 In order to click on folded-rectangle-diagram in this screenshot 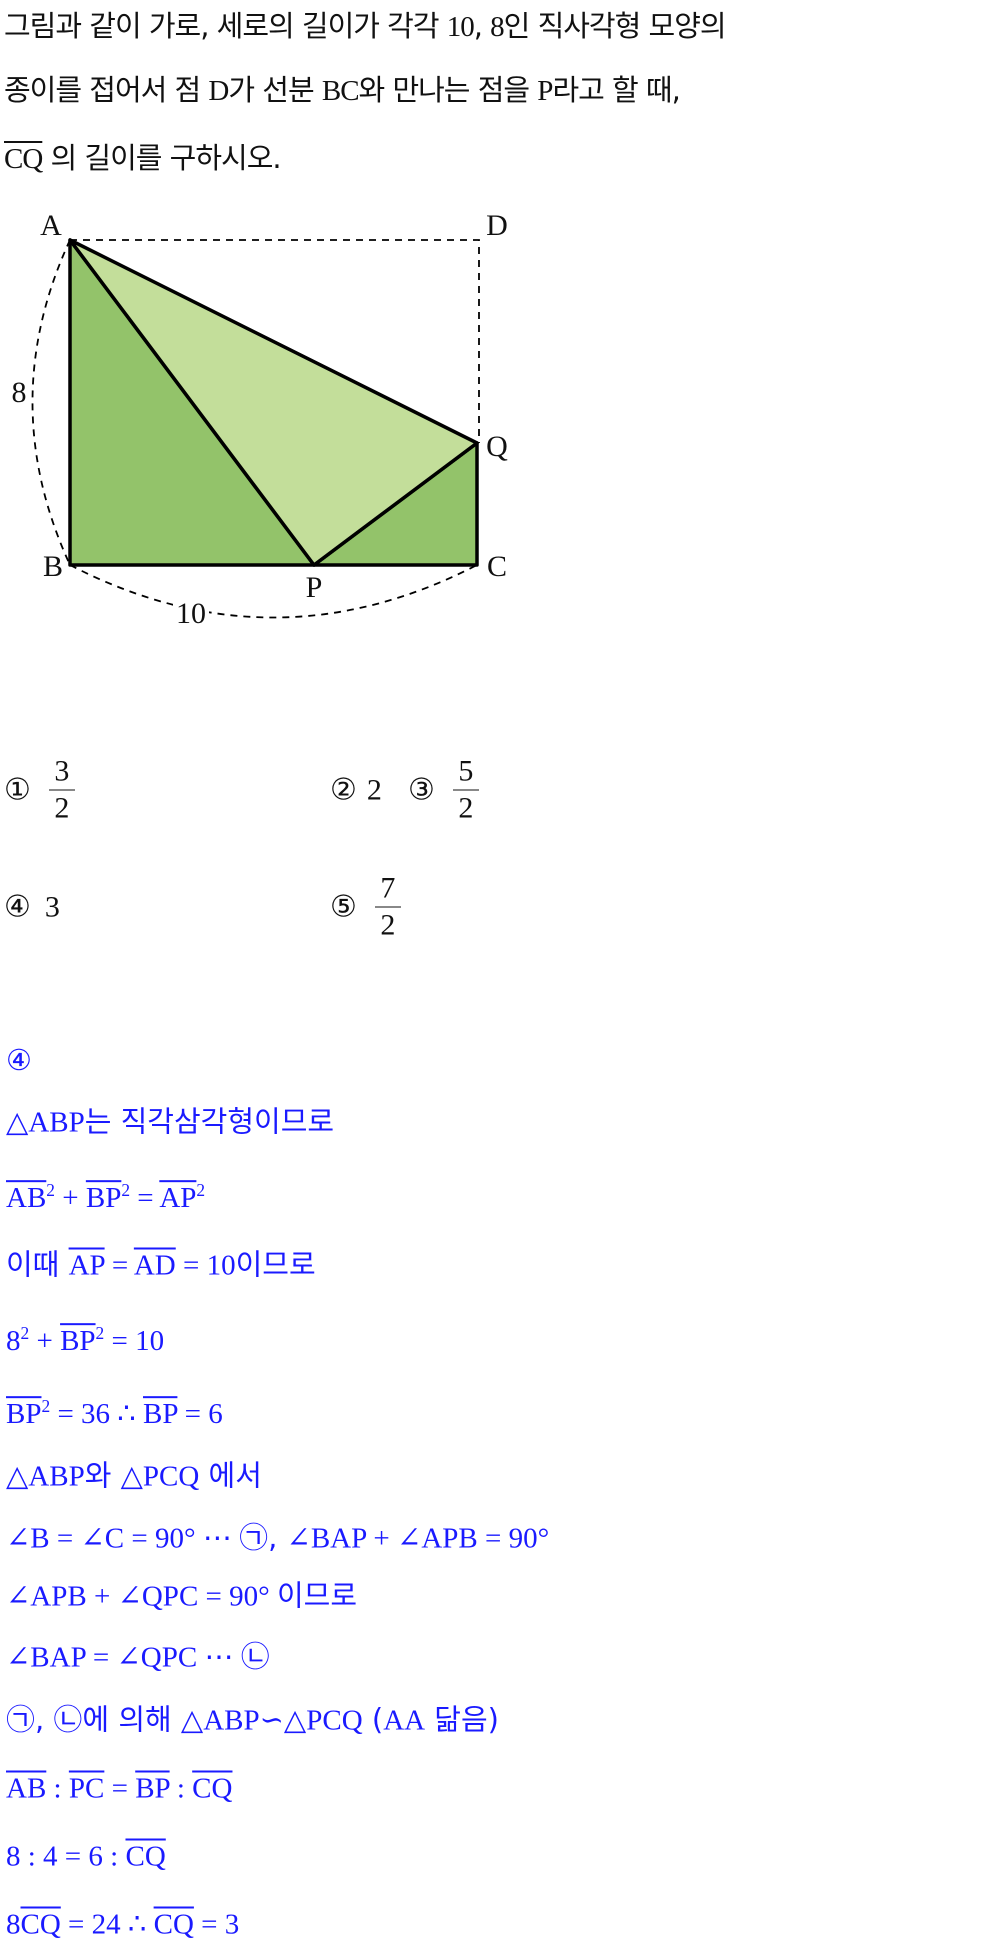, I will do `click(255, 428)`.